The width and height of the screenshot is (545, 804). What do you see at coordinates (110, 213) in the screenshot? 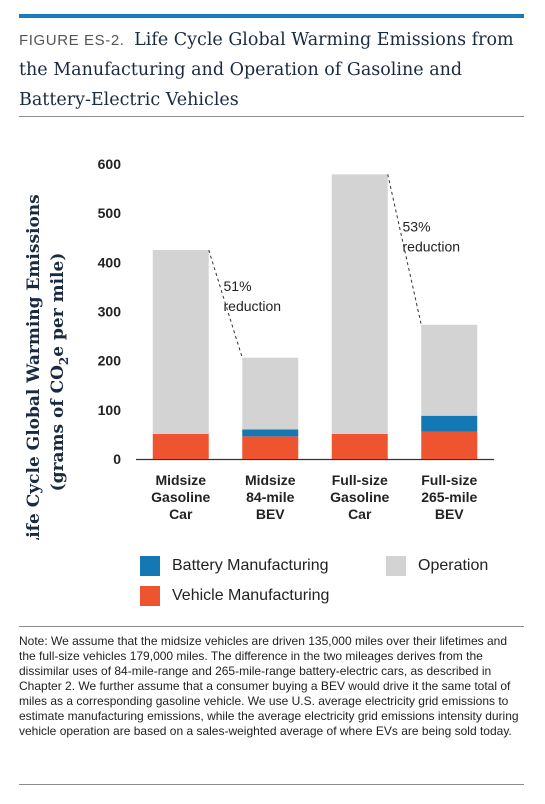
I see `y-tick-label: 500` at bounding box center [110, 213].